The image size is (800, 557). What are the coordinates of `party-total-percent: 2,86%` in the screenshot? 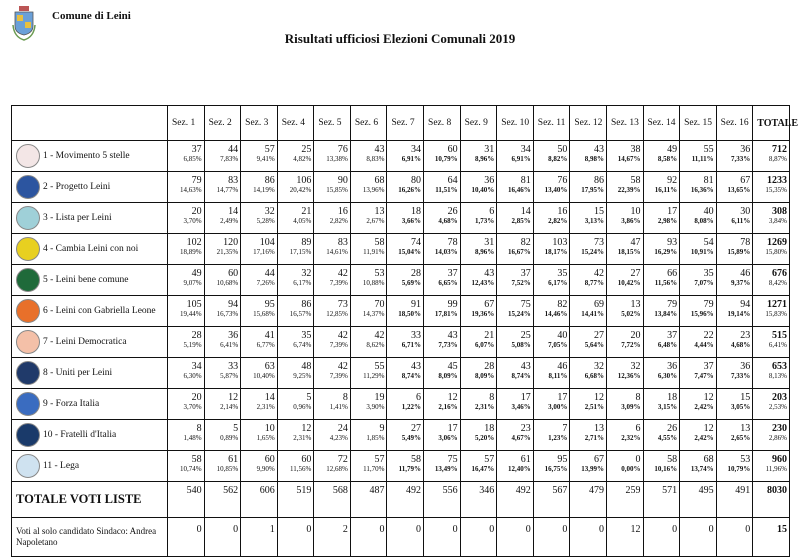 It's located at (777, 438).